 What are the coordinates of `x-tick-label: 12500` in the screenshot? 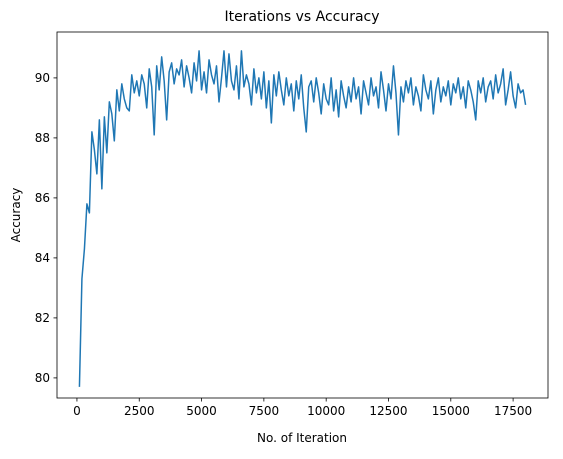 It's located at (388, 411).